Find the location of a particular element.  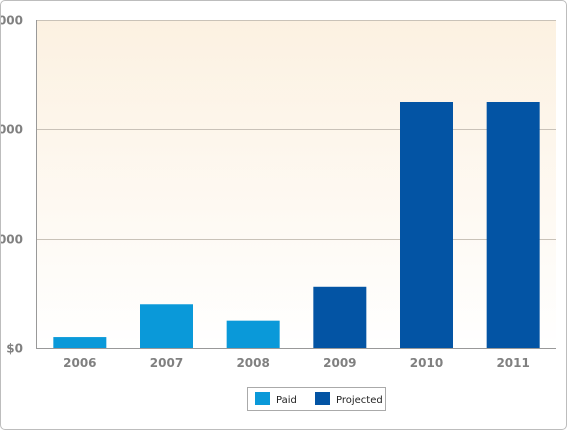

x-tick-label: 2008 is located at coordinates (252, 363).